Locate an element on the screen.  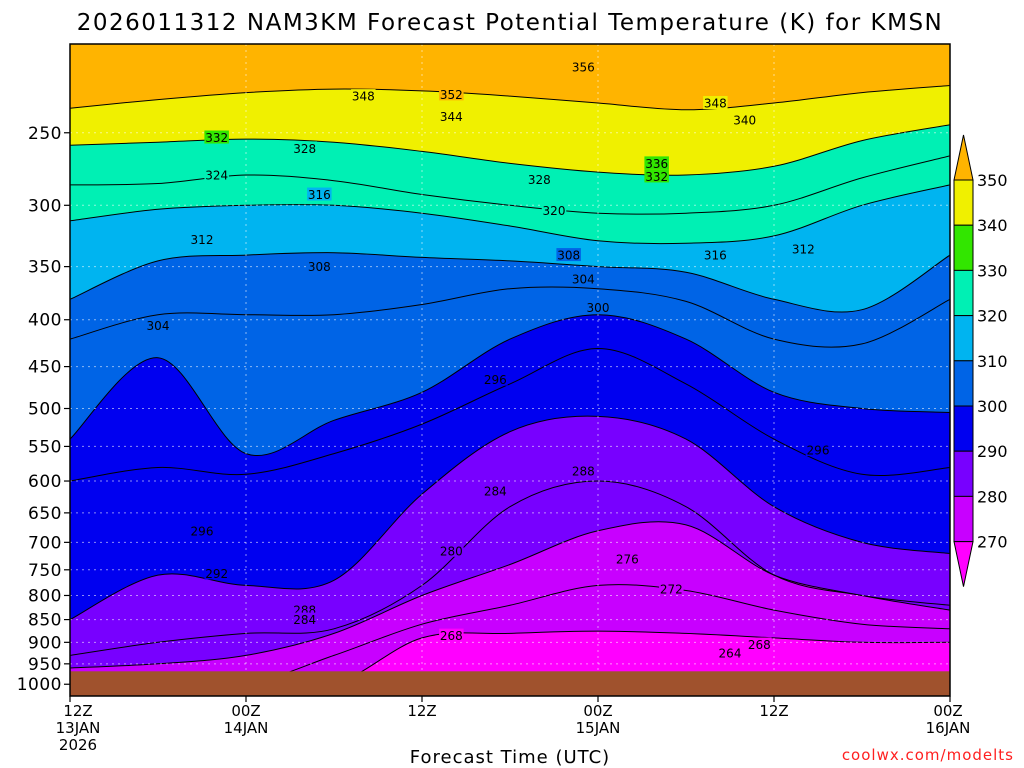
contour-label-348: 348 is located at coordinates (715, 104).